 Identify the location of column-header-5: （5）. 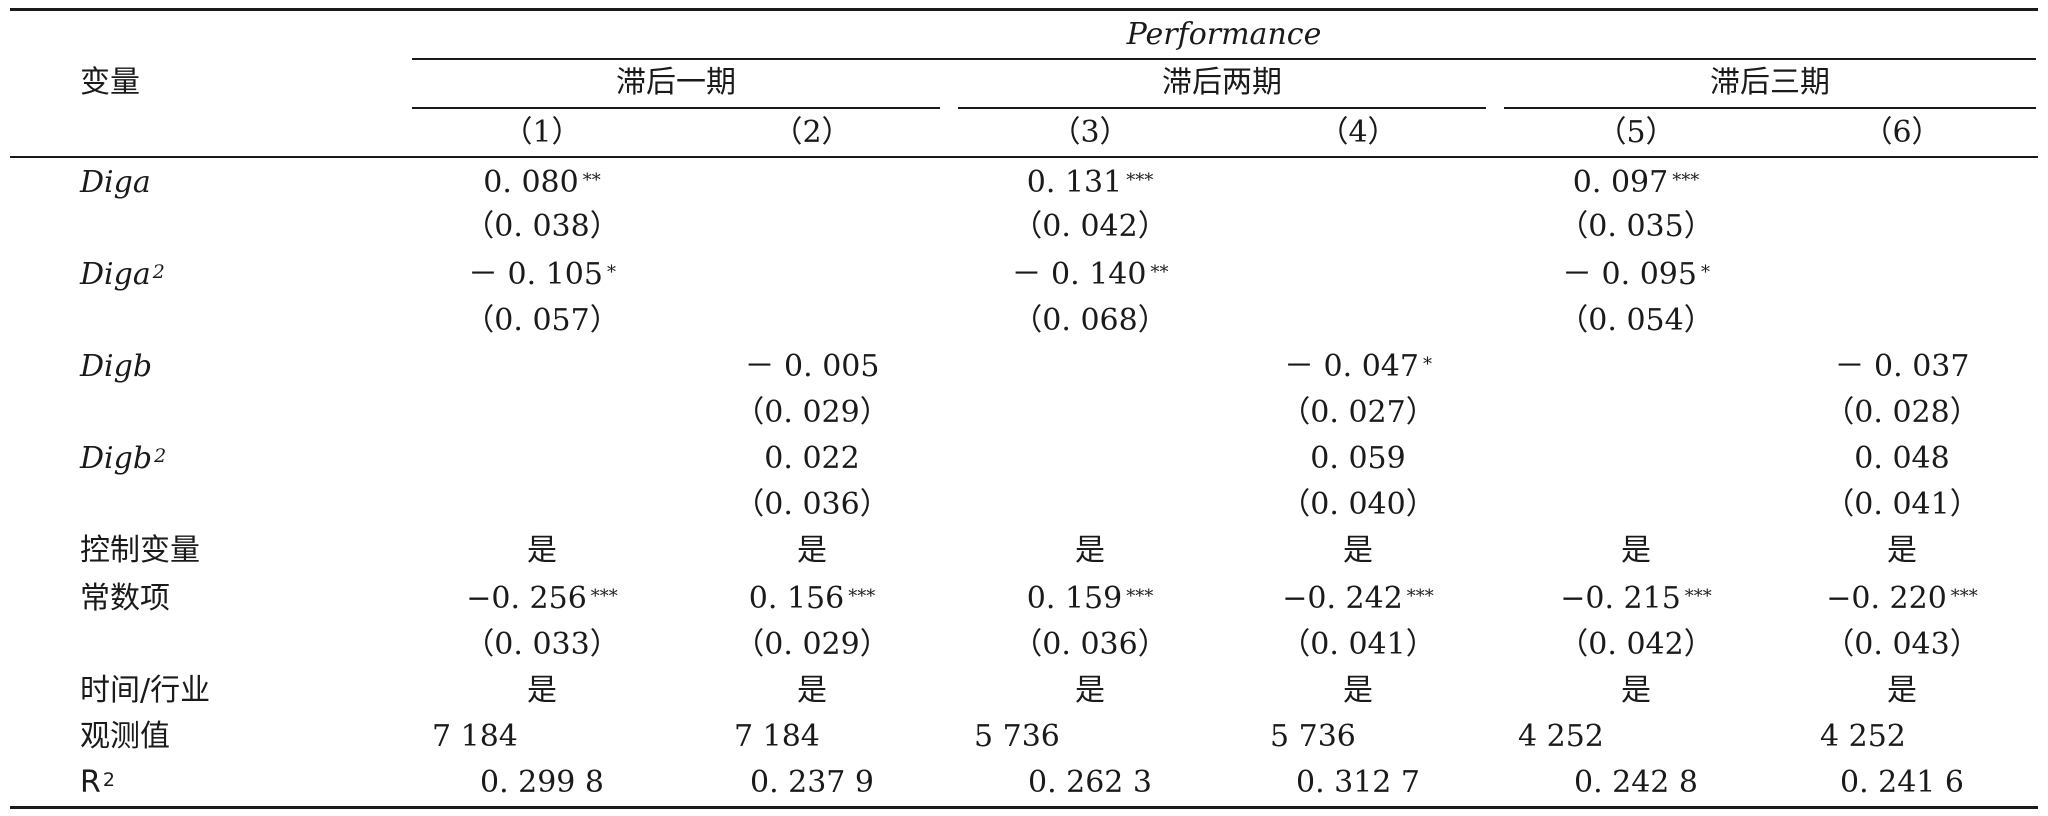
(1636, 132).